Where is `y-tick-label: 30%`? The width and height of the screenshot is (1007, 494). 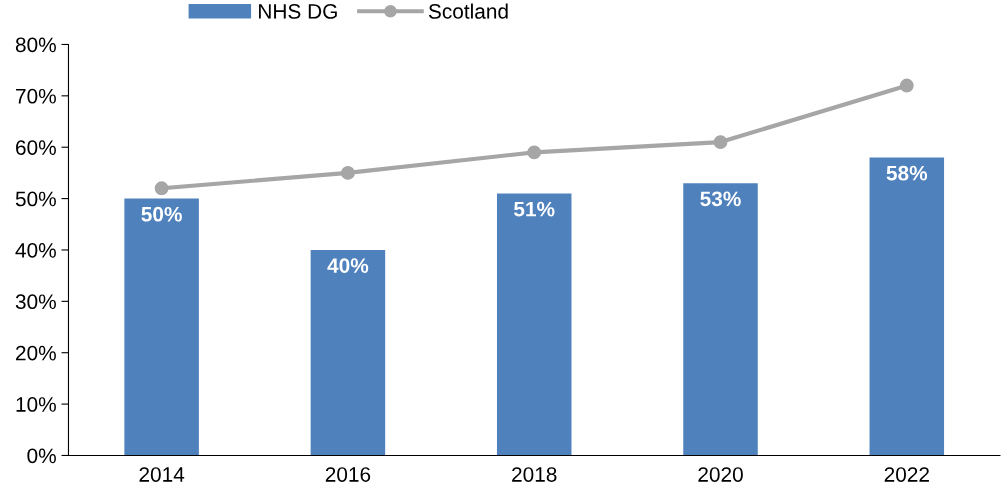
y-tick-label: 30% is located at coordinates (35, 302).